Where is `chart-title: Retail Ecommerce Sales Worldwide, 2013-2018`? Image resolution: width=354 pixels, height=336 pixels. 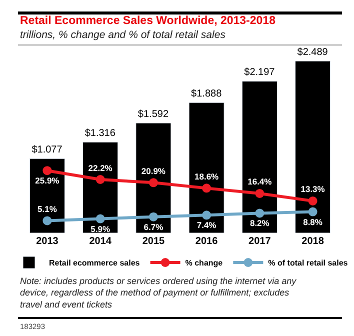 chart-title: Retail Ecommerce Sales Worldwide, 2013-2018 is located at coordinates (148, 21).